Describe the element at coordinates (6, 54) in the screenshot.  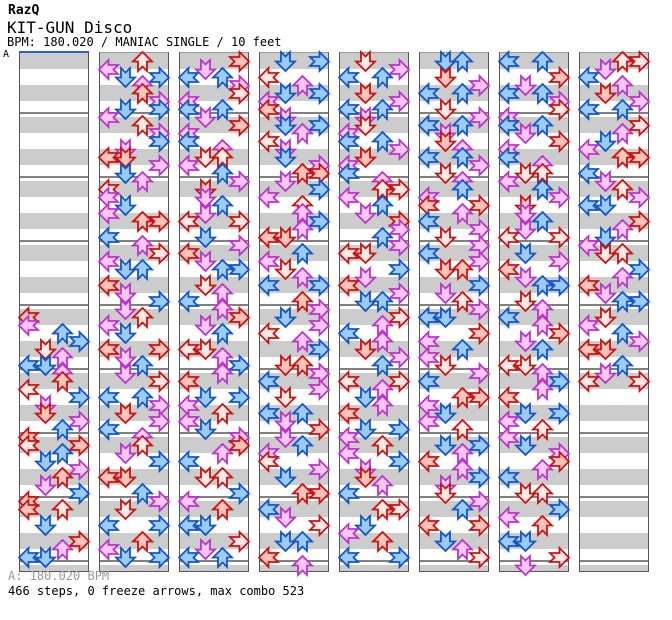
I see `start-marker-label: A` at that location.